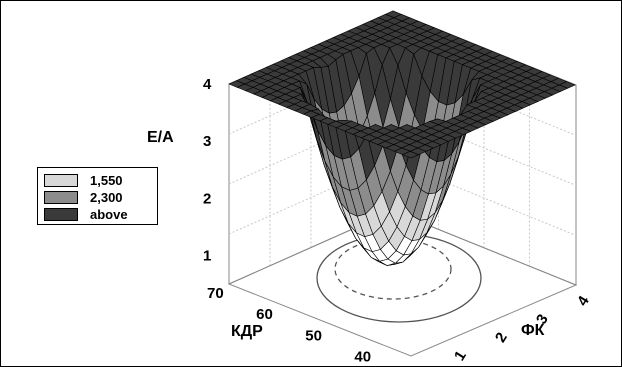 This screenshot has width=622, height=367. I want to click on x-axis-label: ФК, so click(533, 330).